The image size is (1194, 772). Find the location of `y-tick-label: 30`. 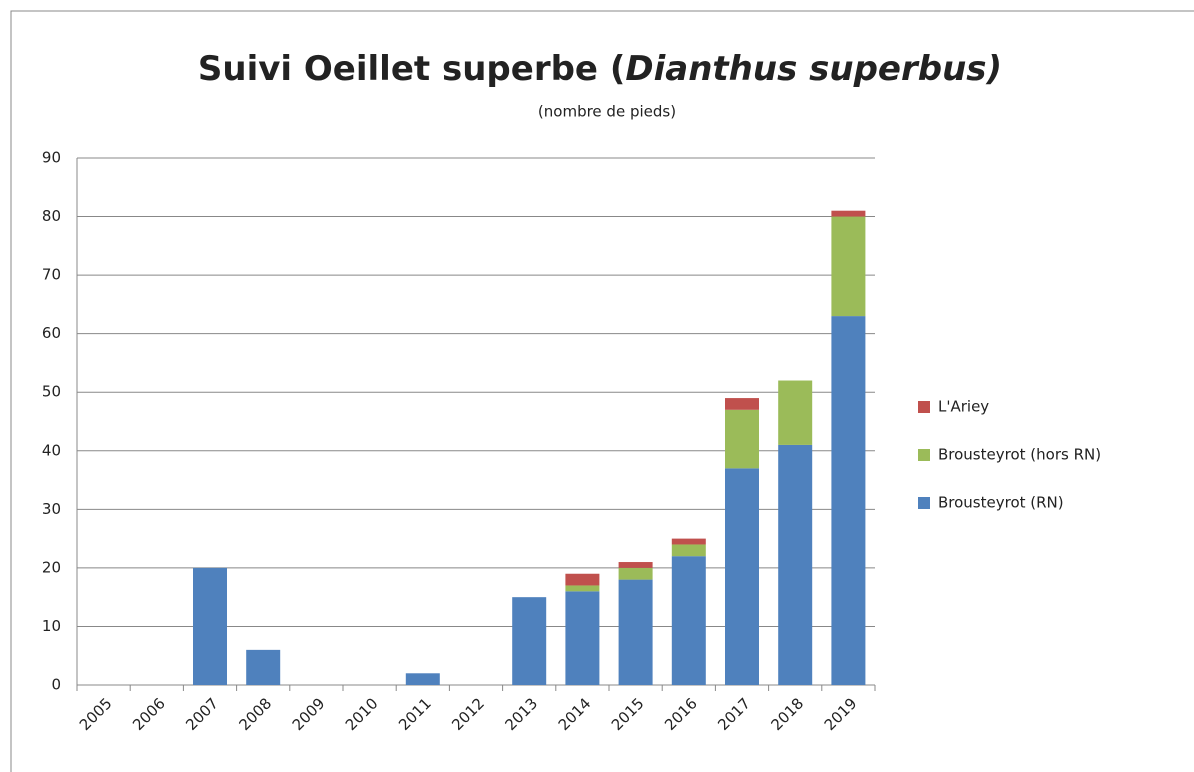

y-tick-label: 30 is located at coordinates (51, 509).